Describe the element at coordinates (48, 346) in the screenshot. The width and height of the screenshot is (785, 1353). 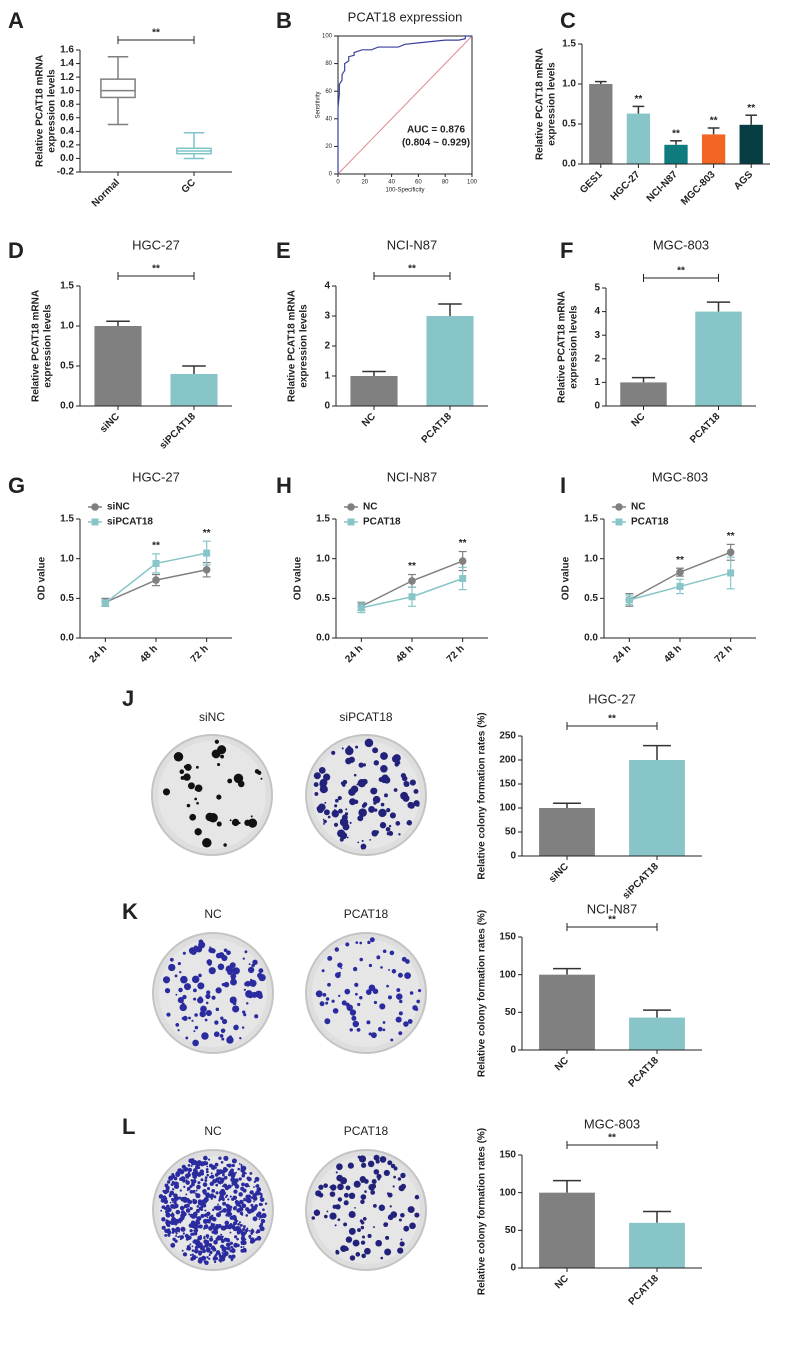
I see `y-axis-label: expression levels` at that location.